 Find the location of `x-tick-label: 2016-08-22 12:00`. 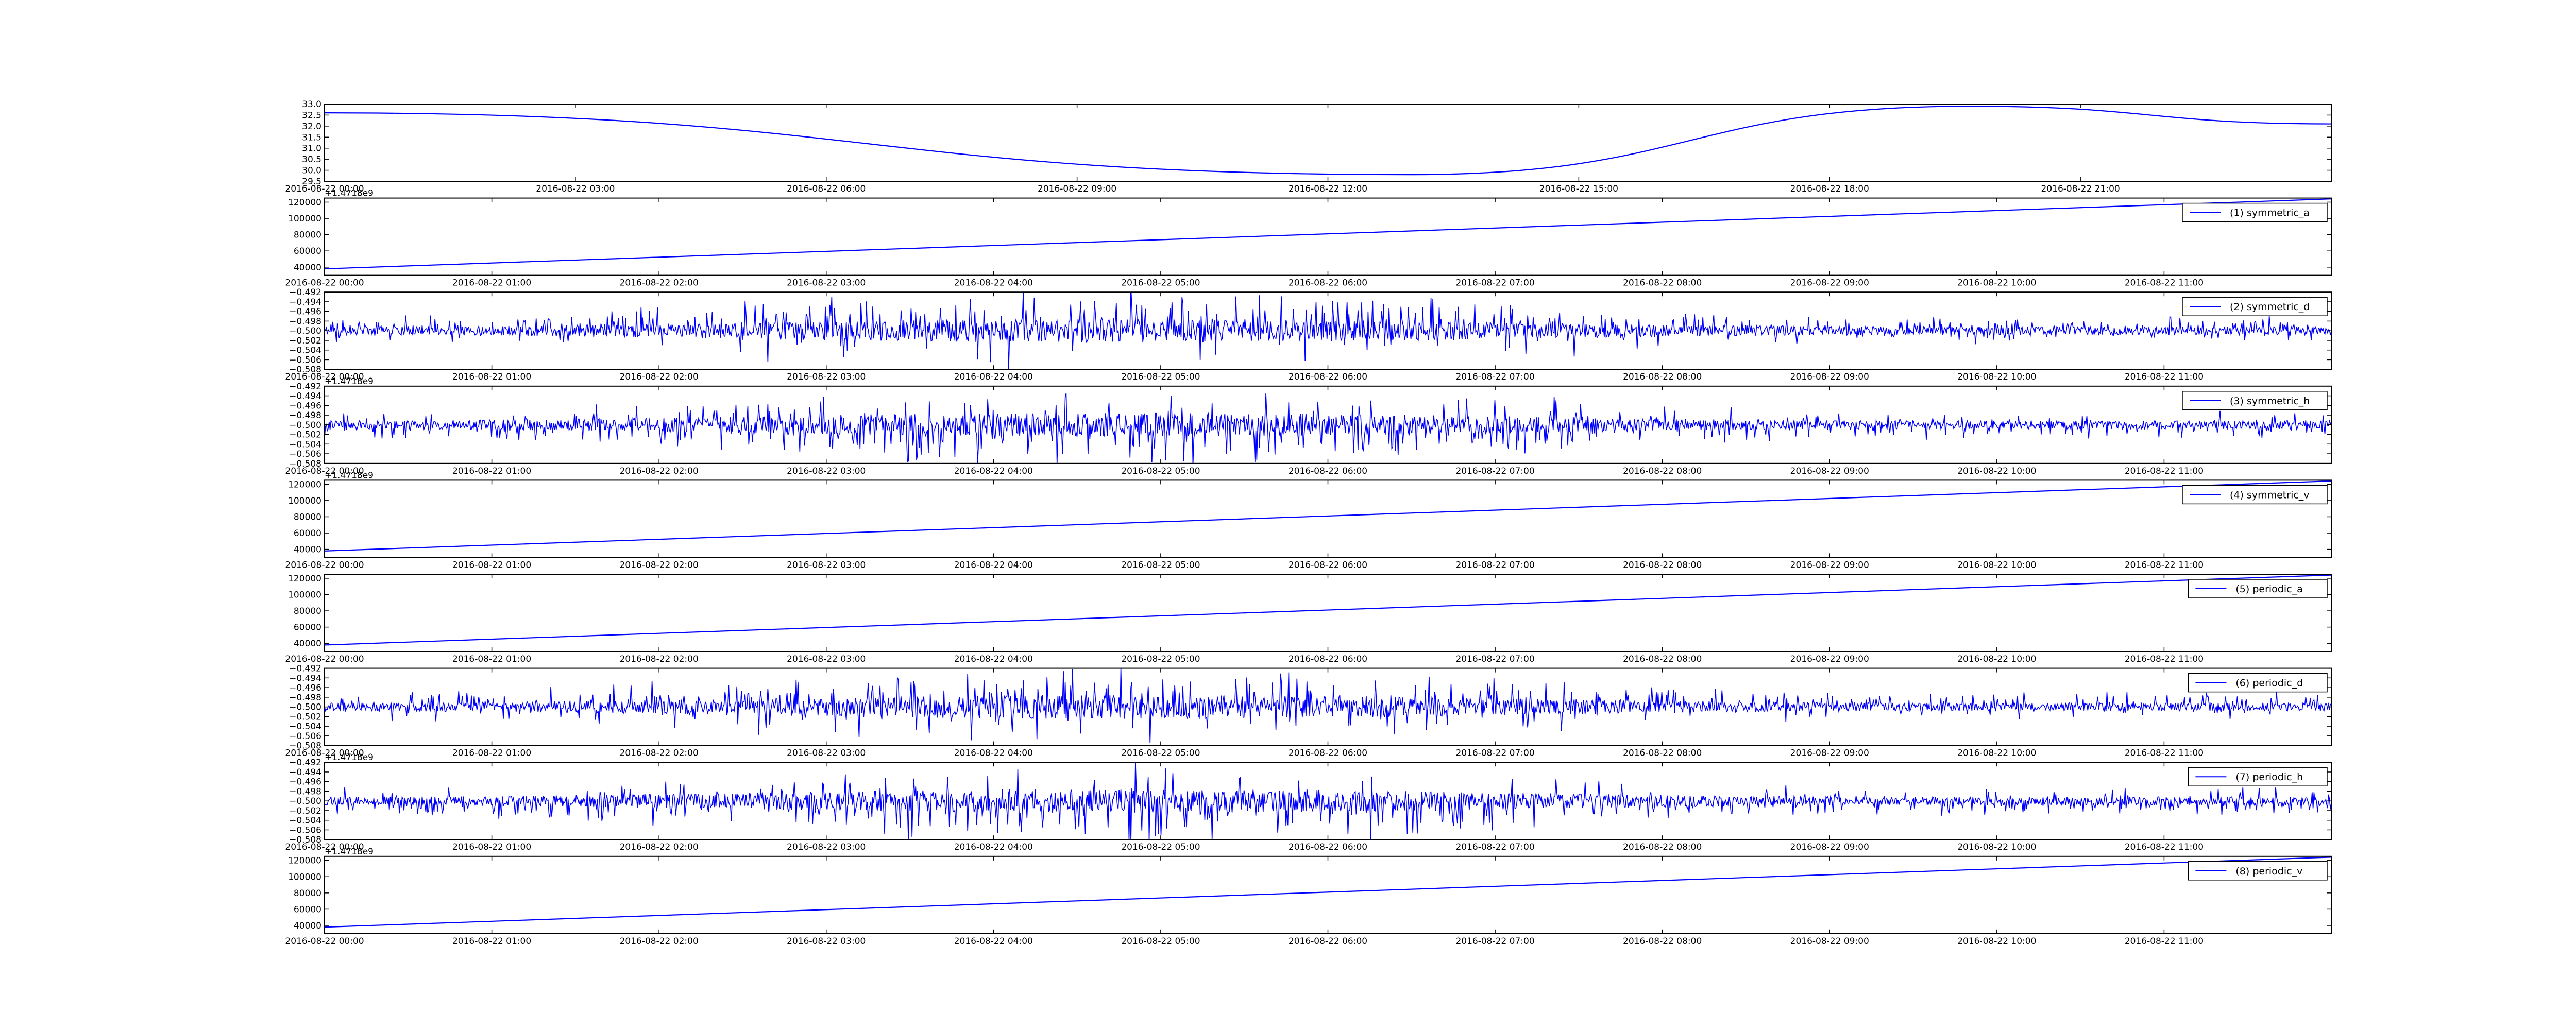

x-tick-label: 2016-08-22 12:00 is located at coordinates (1328, 189).